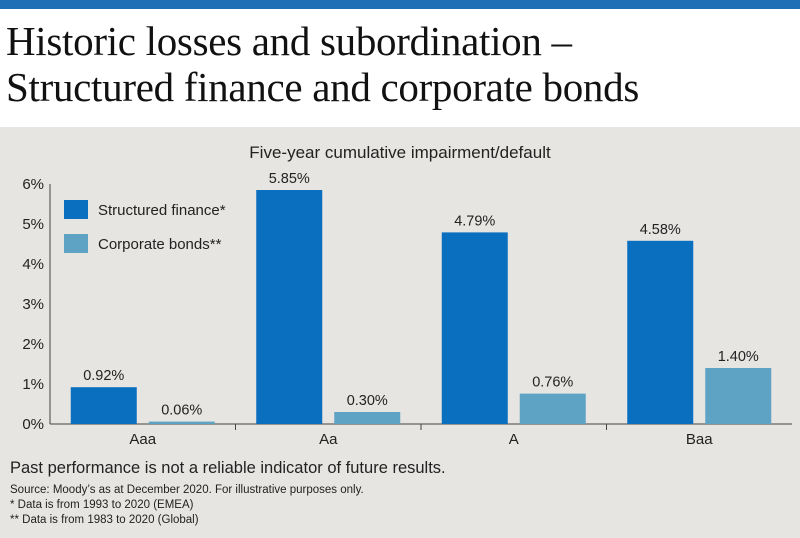 The width and height of the screenshot is (800, 538). Describe the element at coordinates (33, 384) in the screenshot. I see `y-tick-label: 1%` at that location.